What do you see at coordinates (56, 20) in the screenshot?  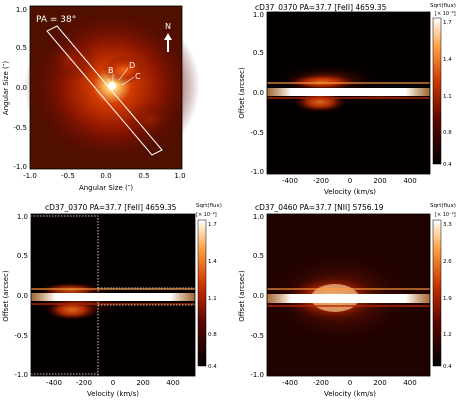 I see `pa-label: PA = 38°` at bounding box center [56, 20].